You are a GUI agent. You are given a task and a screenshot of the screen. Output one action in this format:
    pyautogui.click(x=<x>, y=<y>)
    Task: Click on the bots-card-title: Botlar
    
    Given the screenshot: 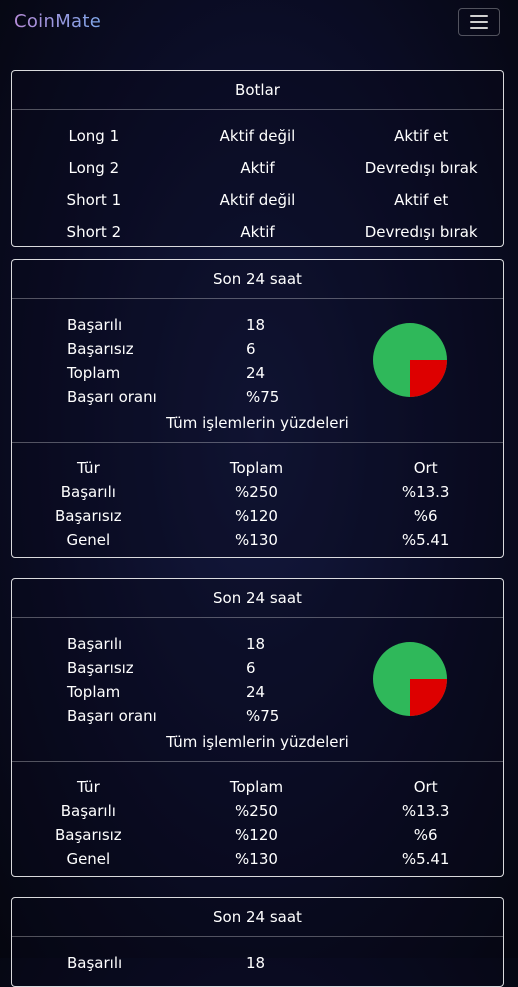 What is the action you would take?
    pyautogui.click(x=257, y=90)
    